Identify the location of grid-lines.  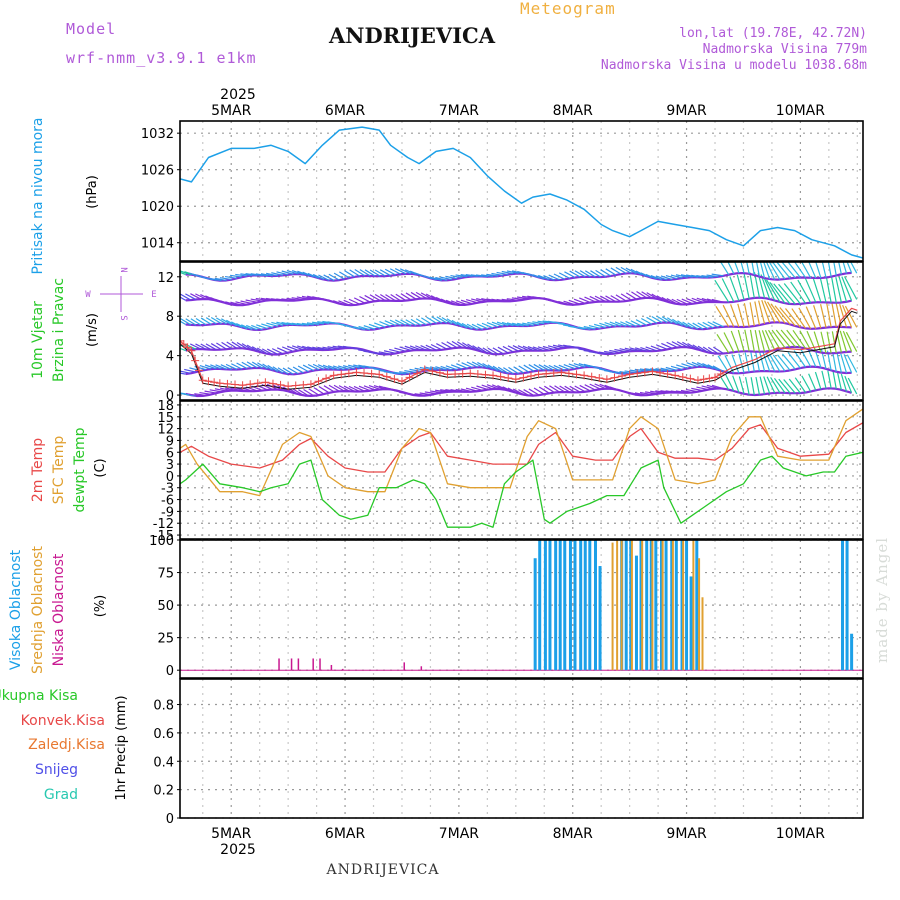
(521, 749).